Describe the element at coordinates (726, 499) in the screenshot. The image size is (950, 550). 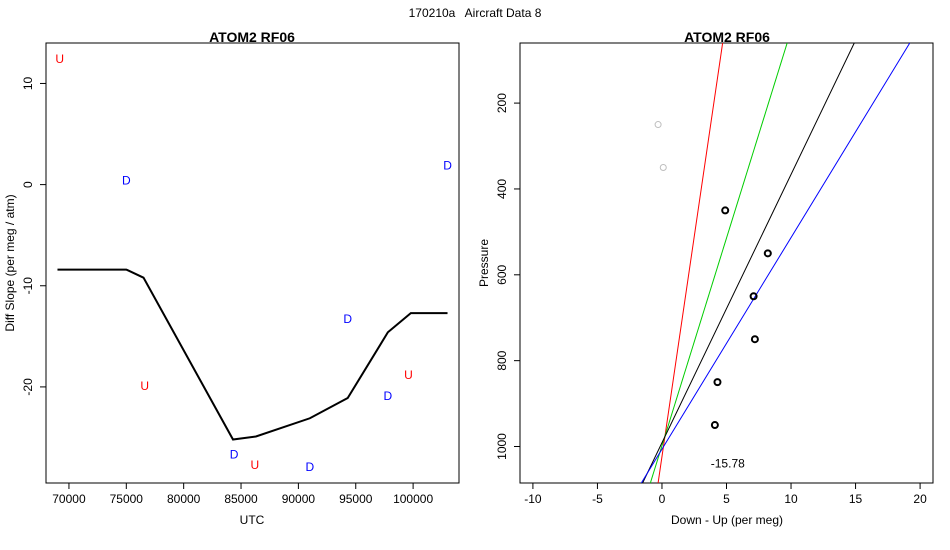
I see `right-x-tick-label: 5` at that location.